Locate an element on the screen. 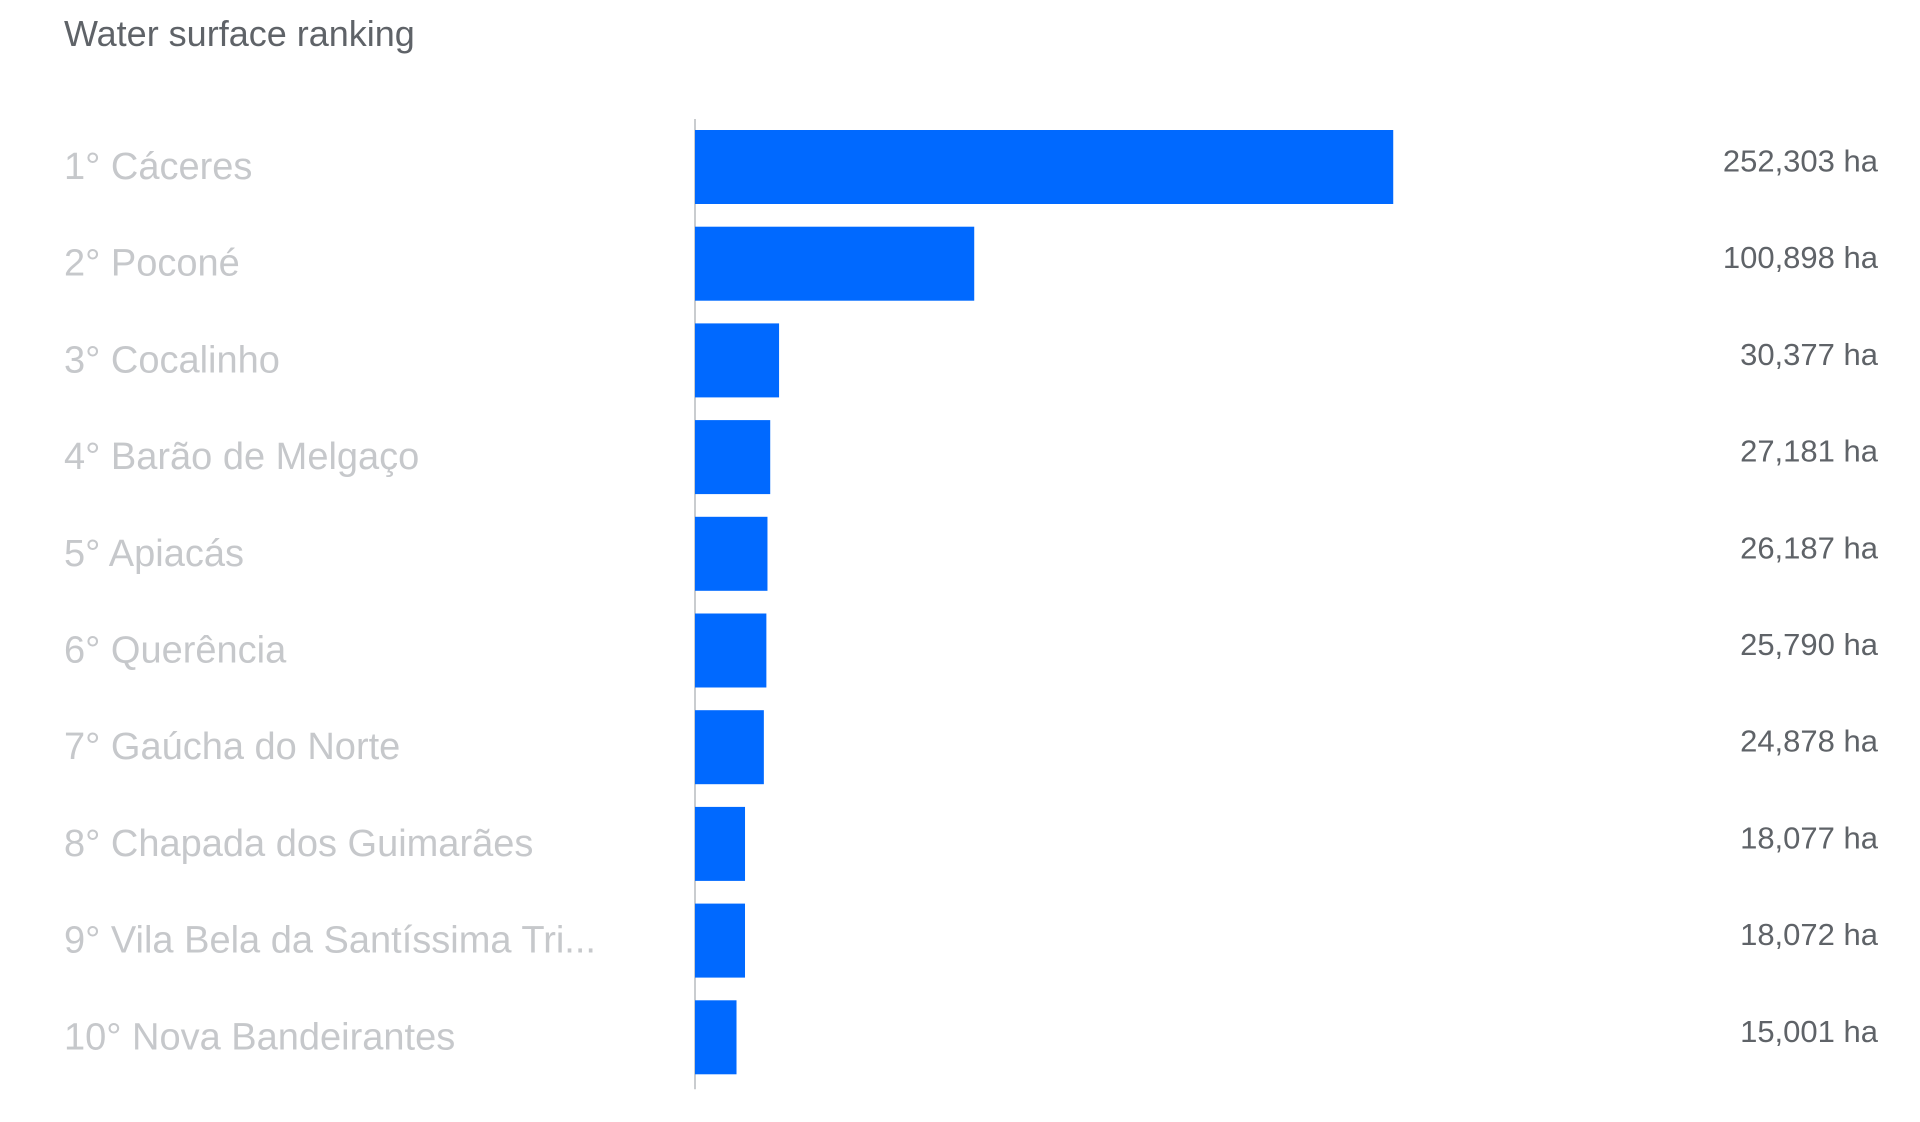 Image resolution: width=1920 pixels, height=1122 pixels. value-label: 18,077 ha is located at coordinates (1809, 837).